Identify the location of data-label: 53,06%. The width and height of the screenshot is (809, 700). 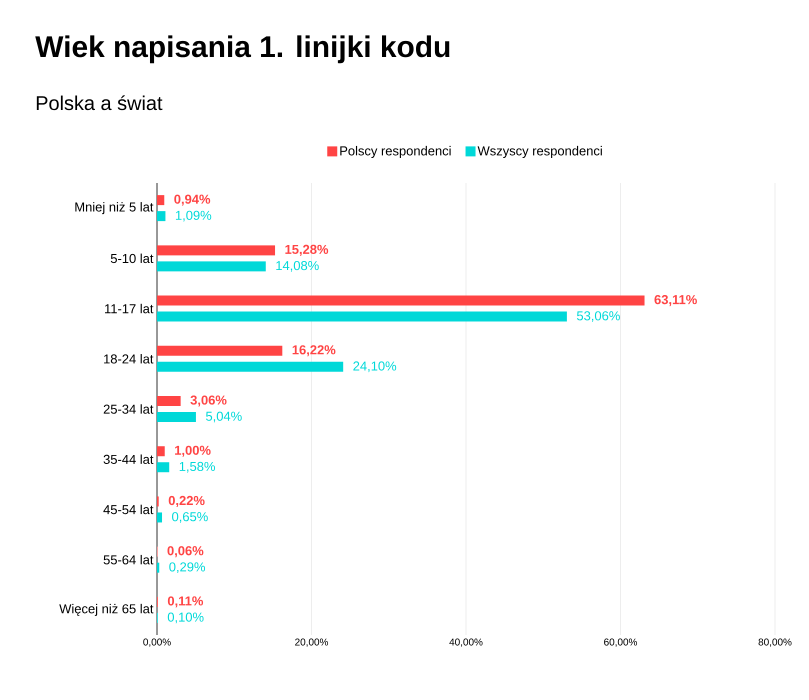
(598, 316).